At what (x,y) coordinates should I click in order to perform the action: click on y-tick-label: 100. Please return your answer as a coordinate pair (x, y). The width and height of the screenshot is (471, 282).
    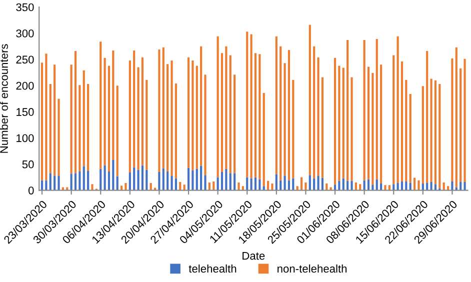
    Looking at the image, I should click on (25, 138).